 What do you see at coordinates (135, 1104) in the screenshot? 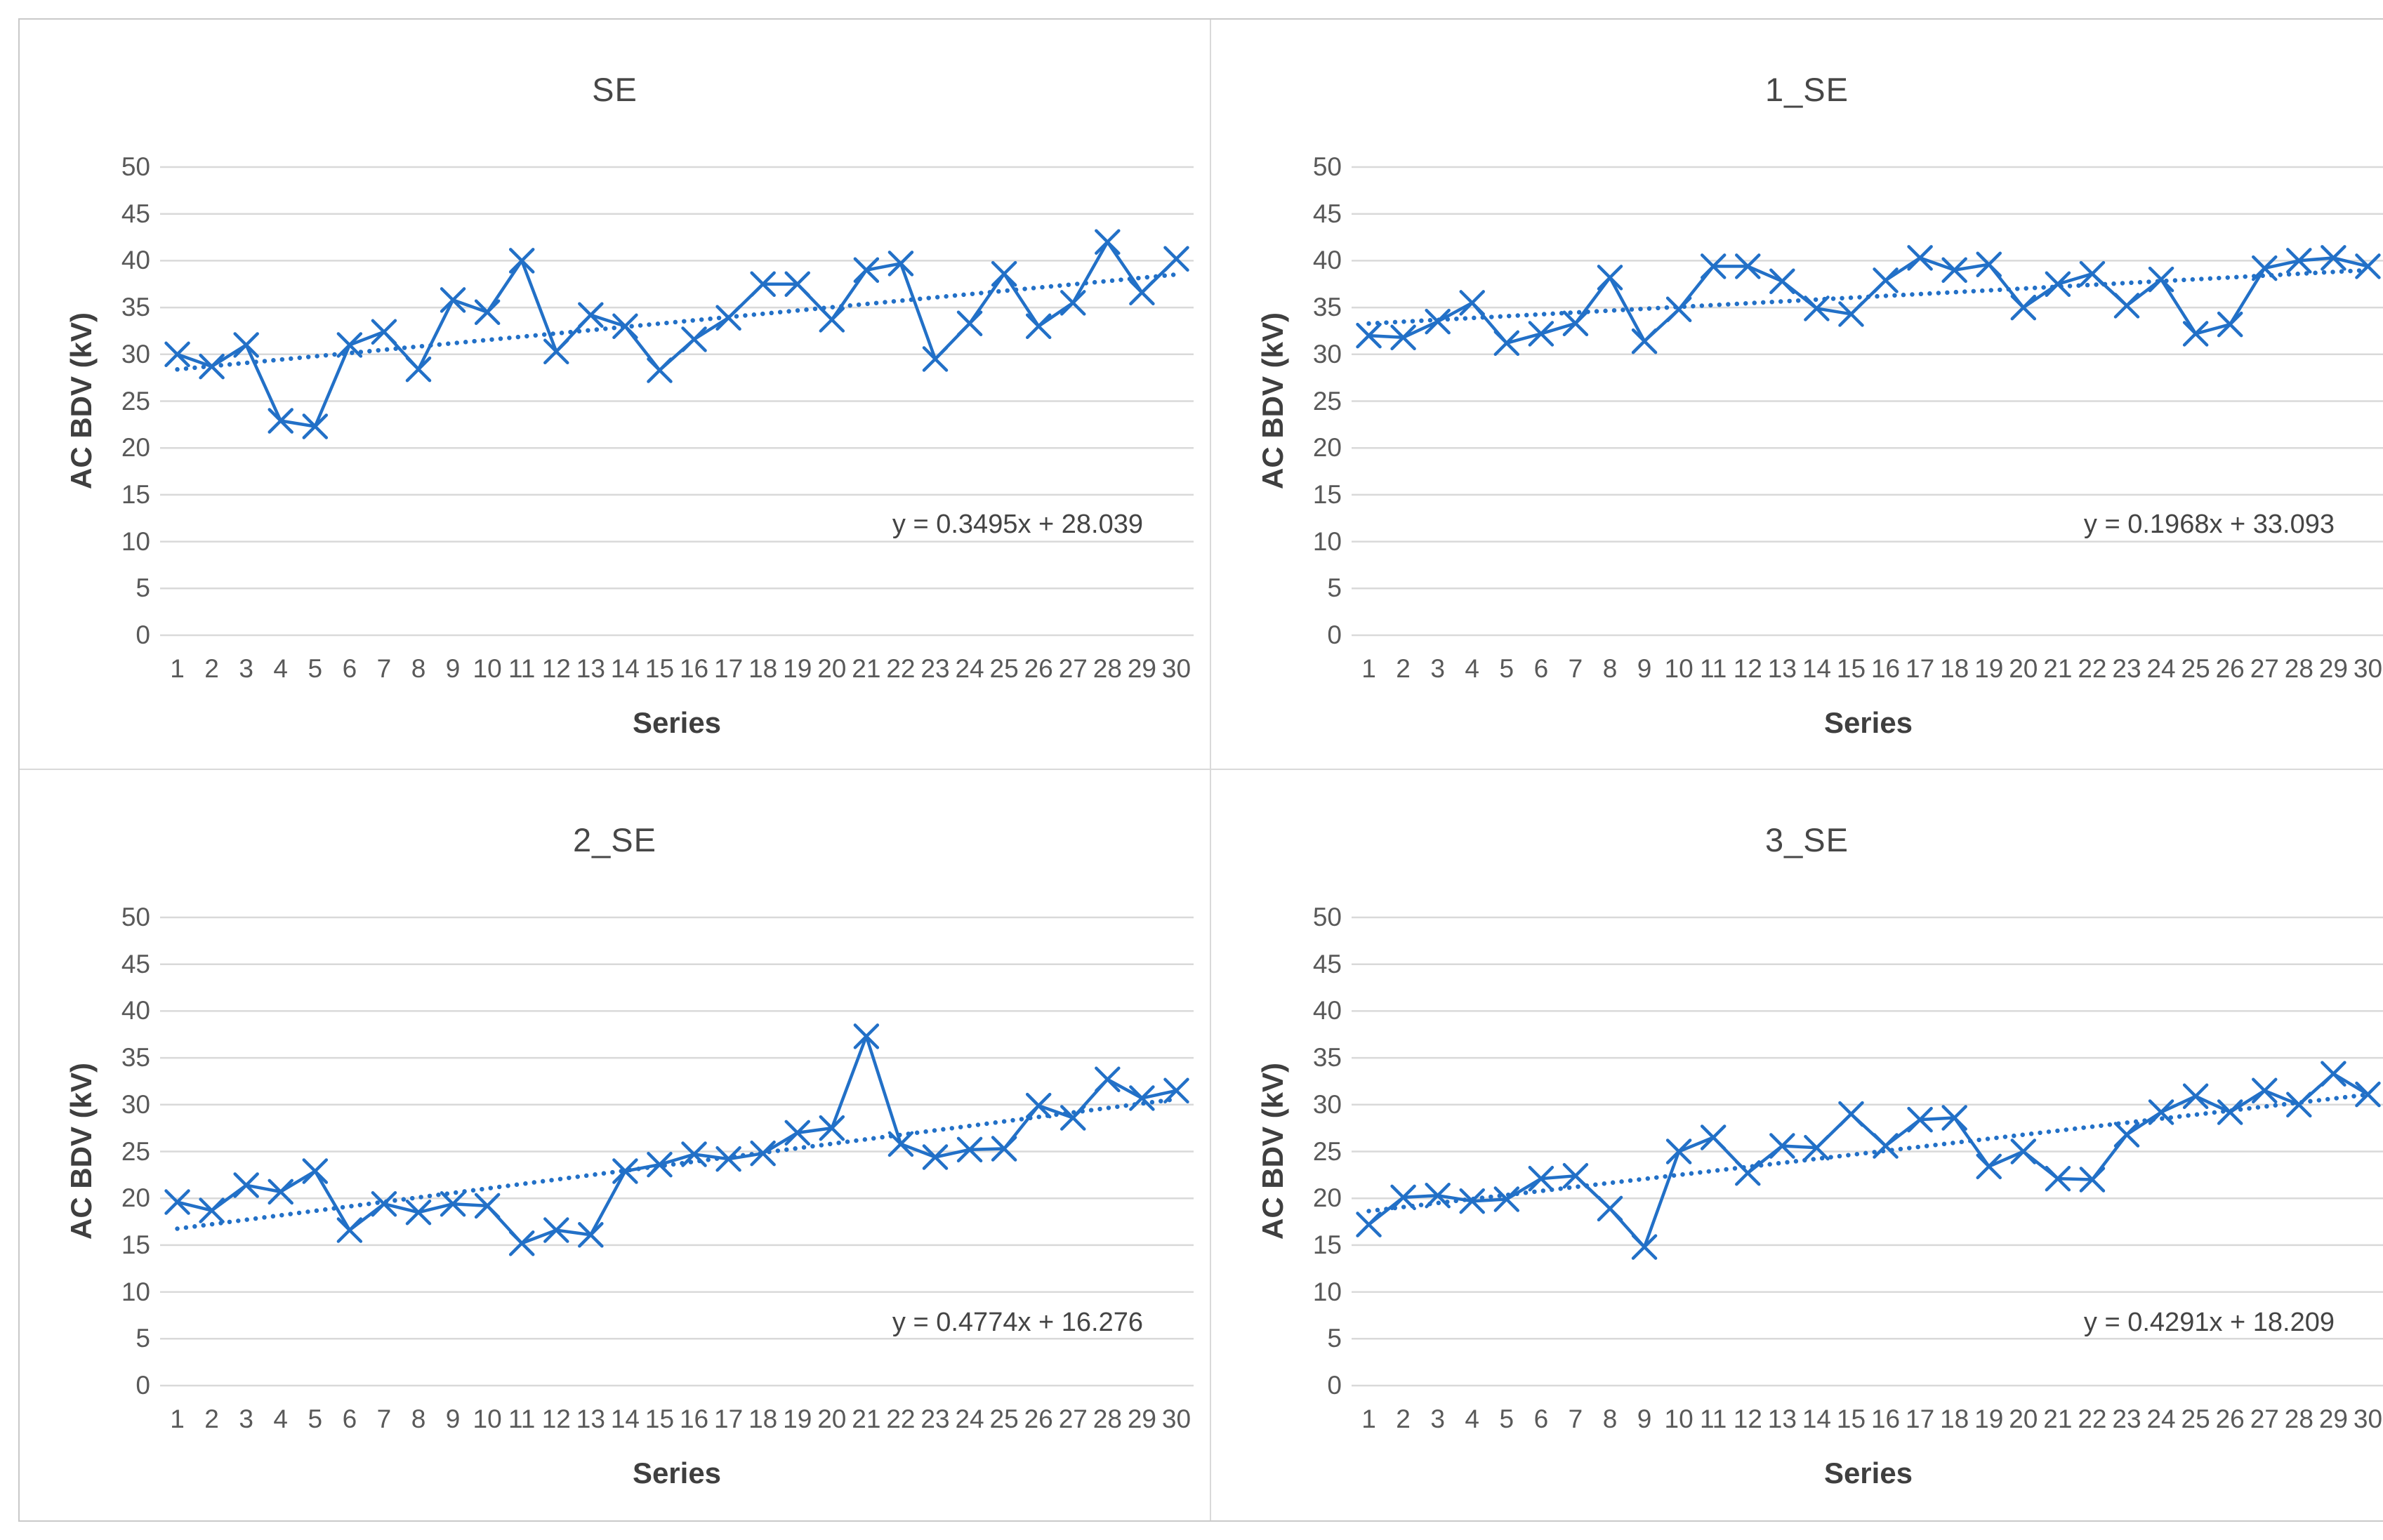
I see `y-tick-label: 30` at bounding box center [135, 1104].